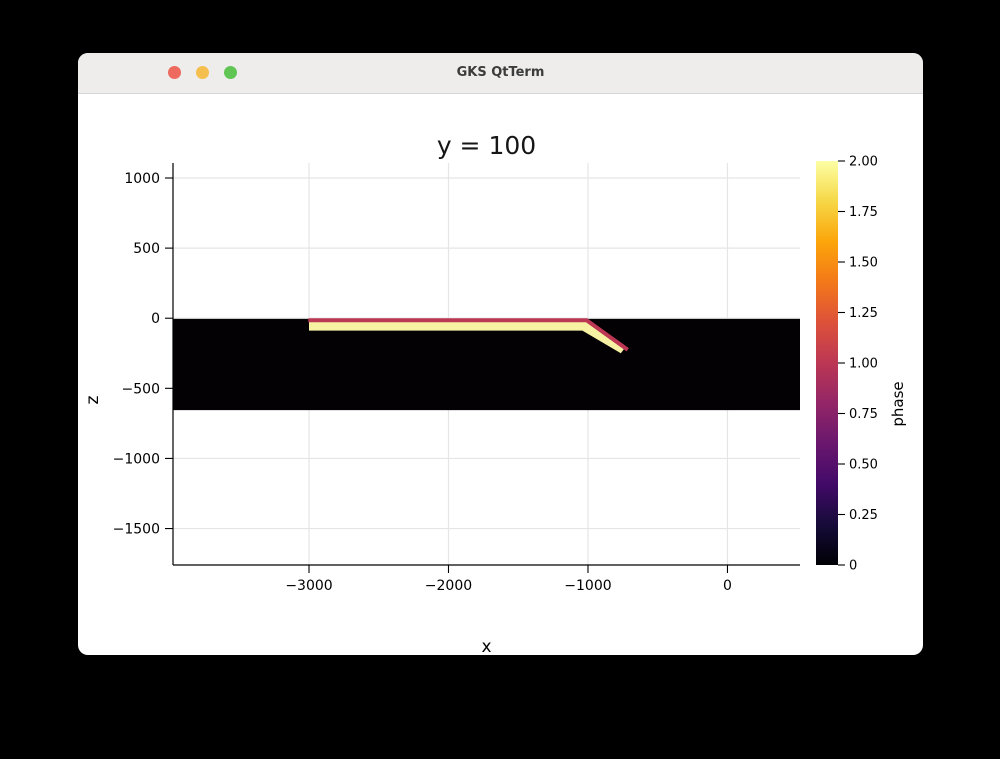 The width and height of the screenshot is (1000, 759). What do you see at coordinates (863, 364) in the screenshot?
I see `colorbar-tick-label: 1.00` at bounding box center [863, 364].